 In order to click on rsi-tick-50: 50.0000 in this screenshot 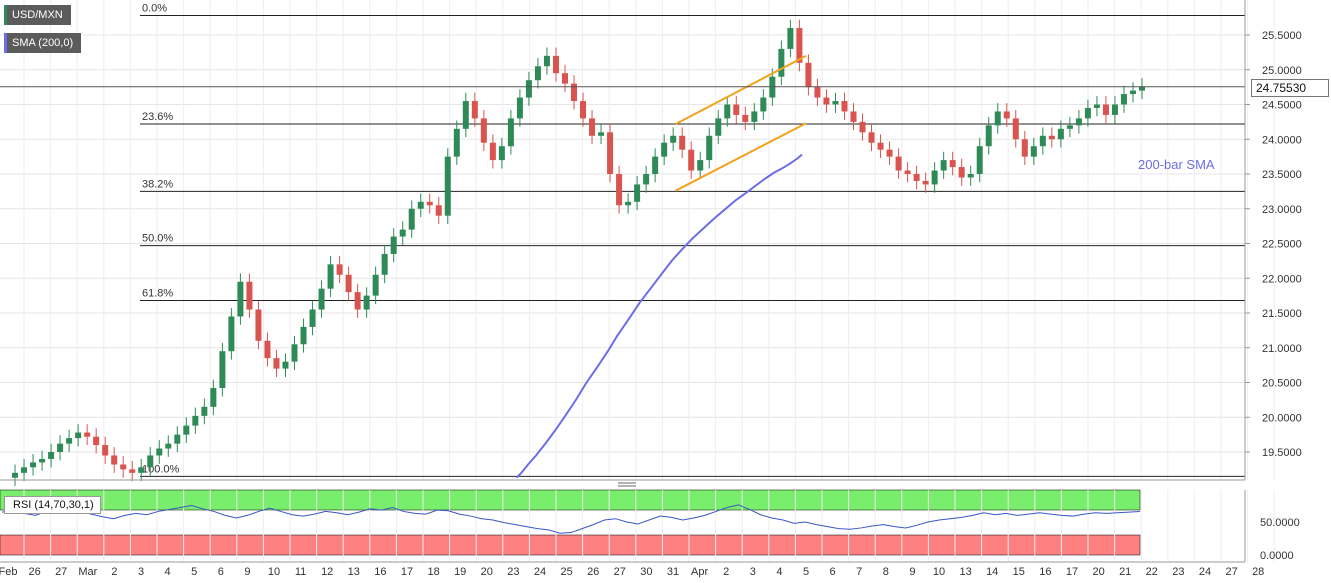, I will do `click(1280, 523)`.